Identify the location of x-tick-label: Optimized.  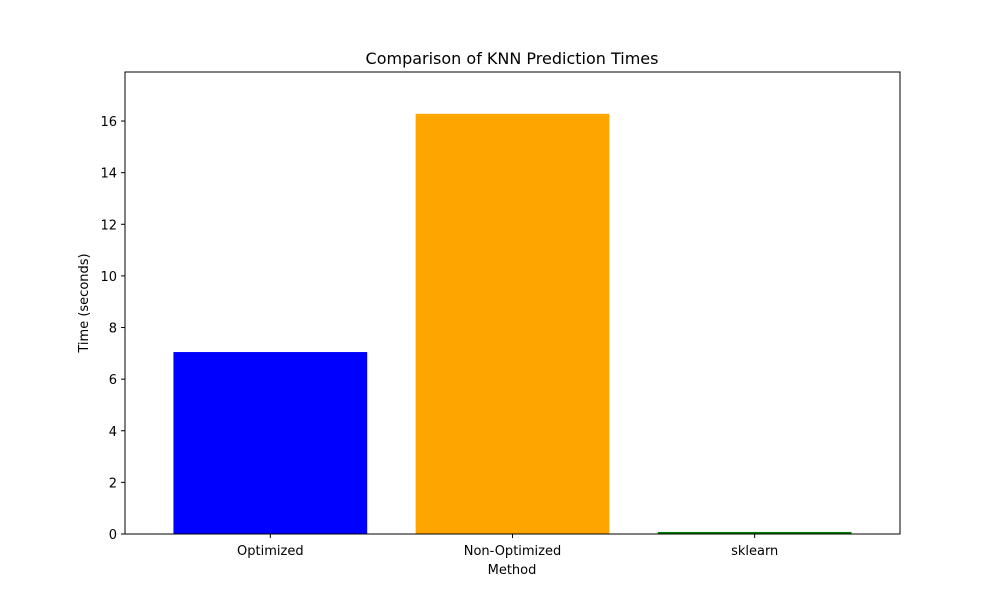
(270, 551).